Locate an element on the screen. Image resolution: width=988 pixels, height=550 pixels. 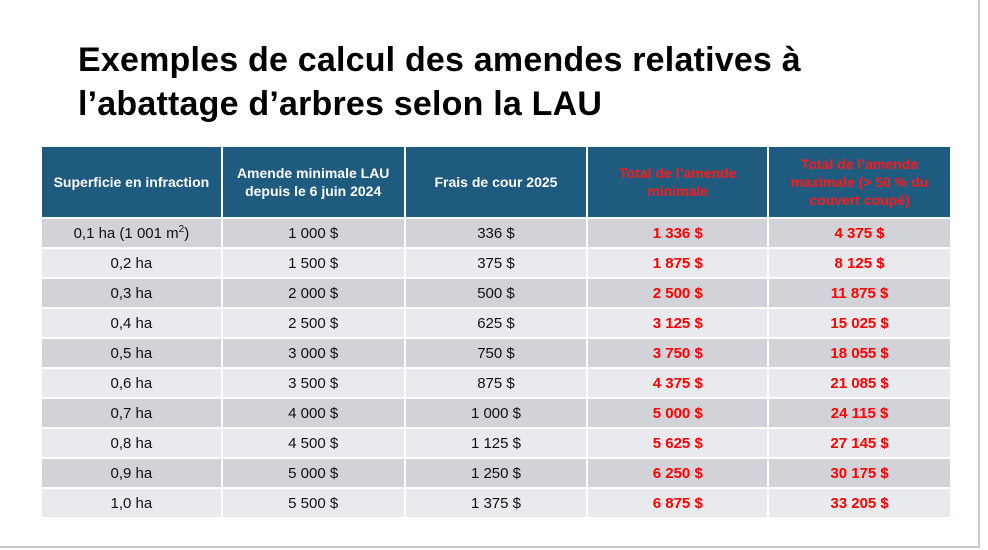
cell-total-max: 11 875 $ is located at coordinates (859, 293).